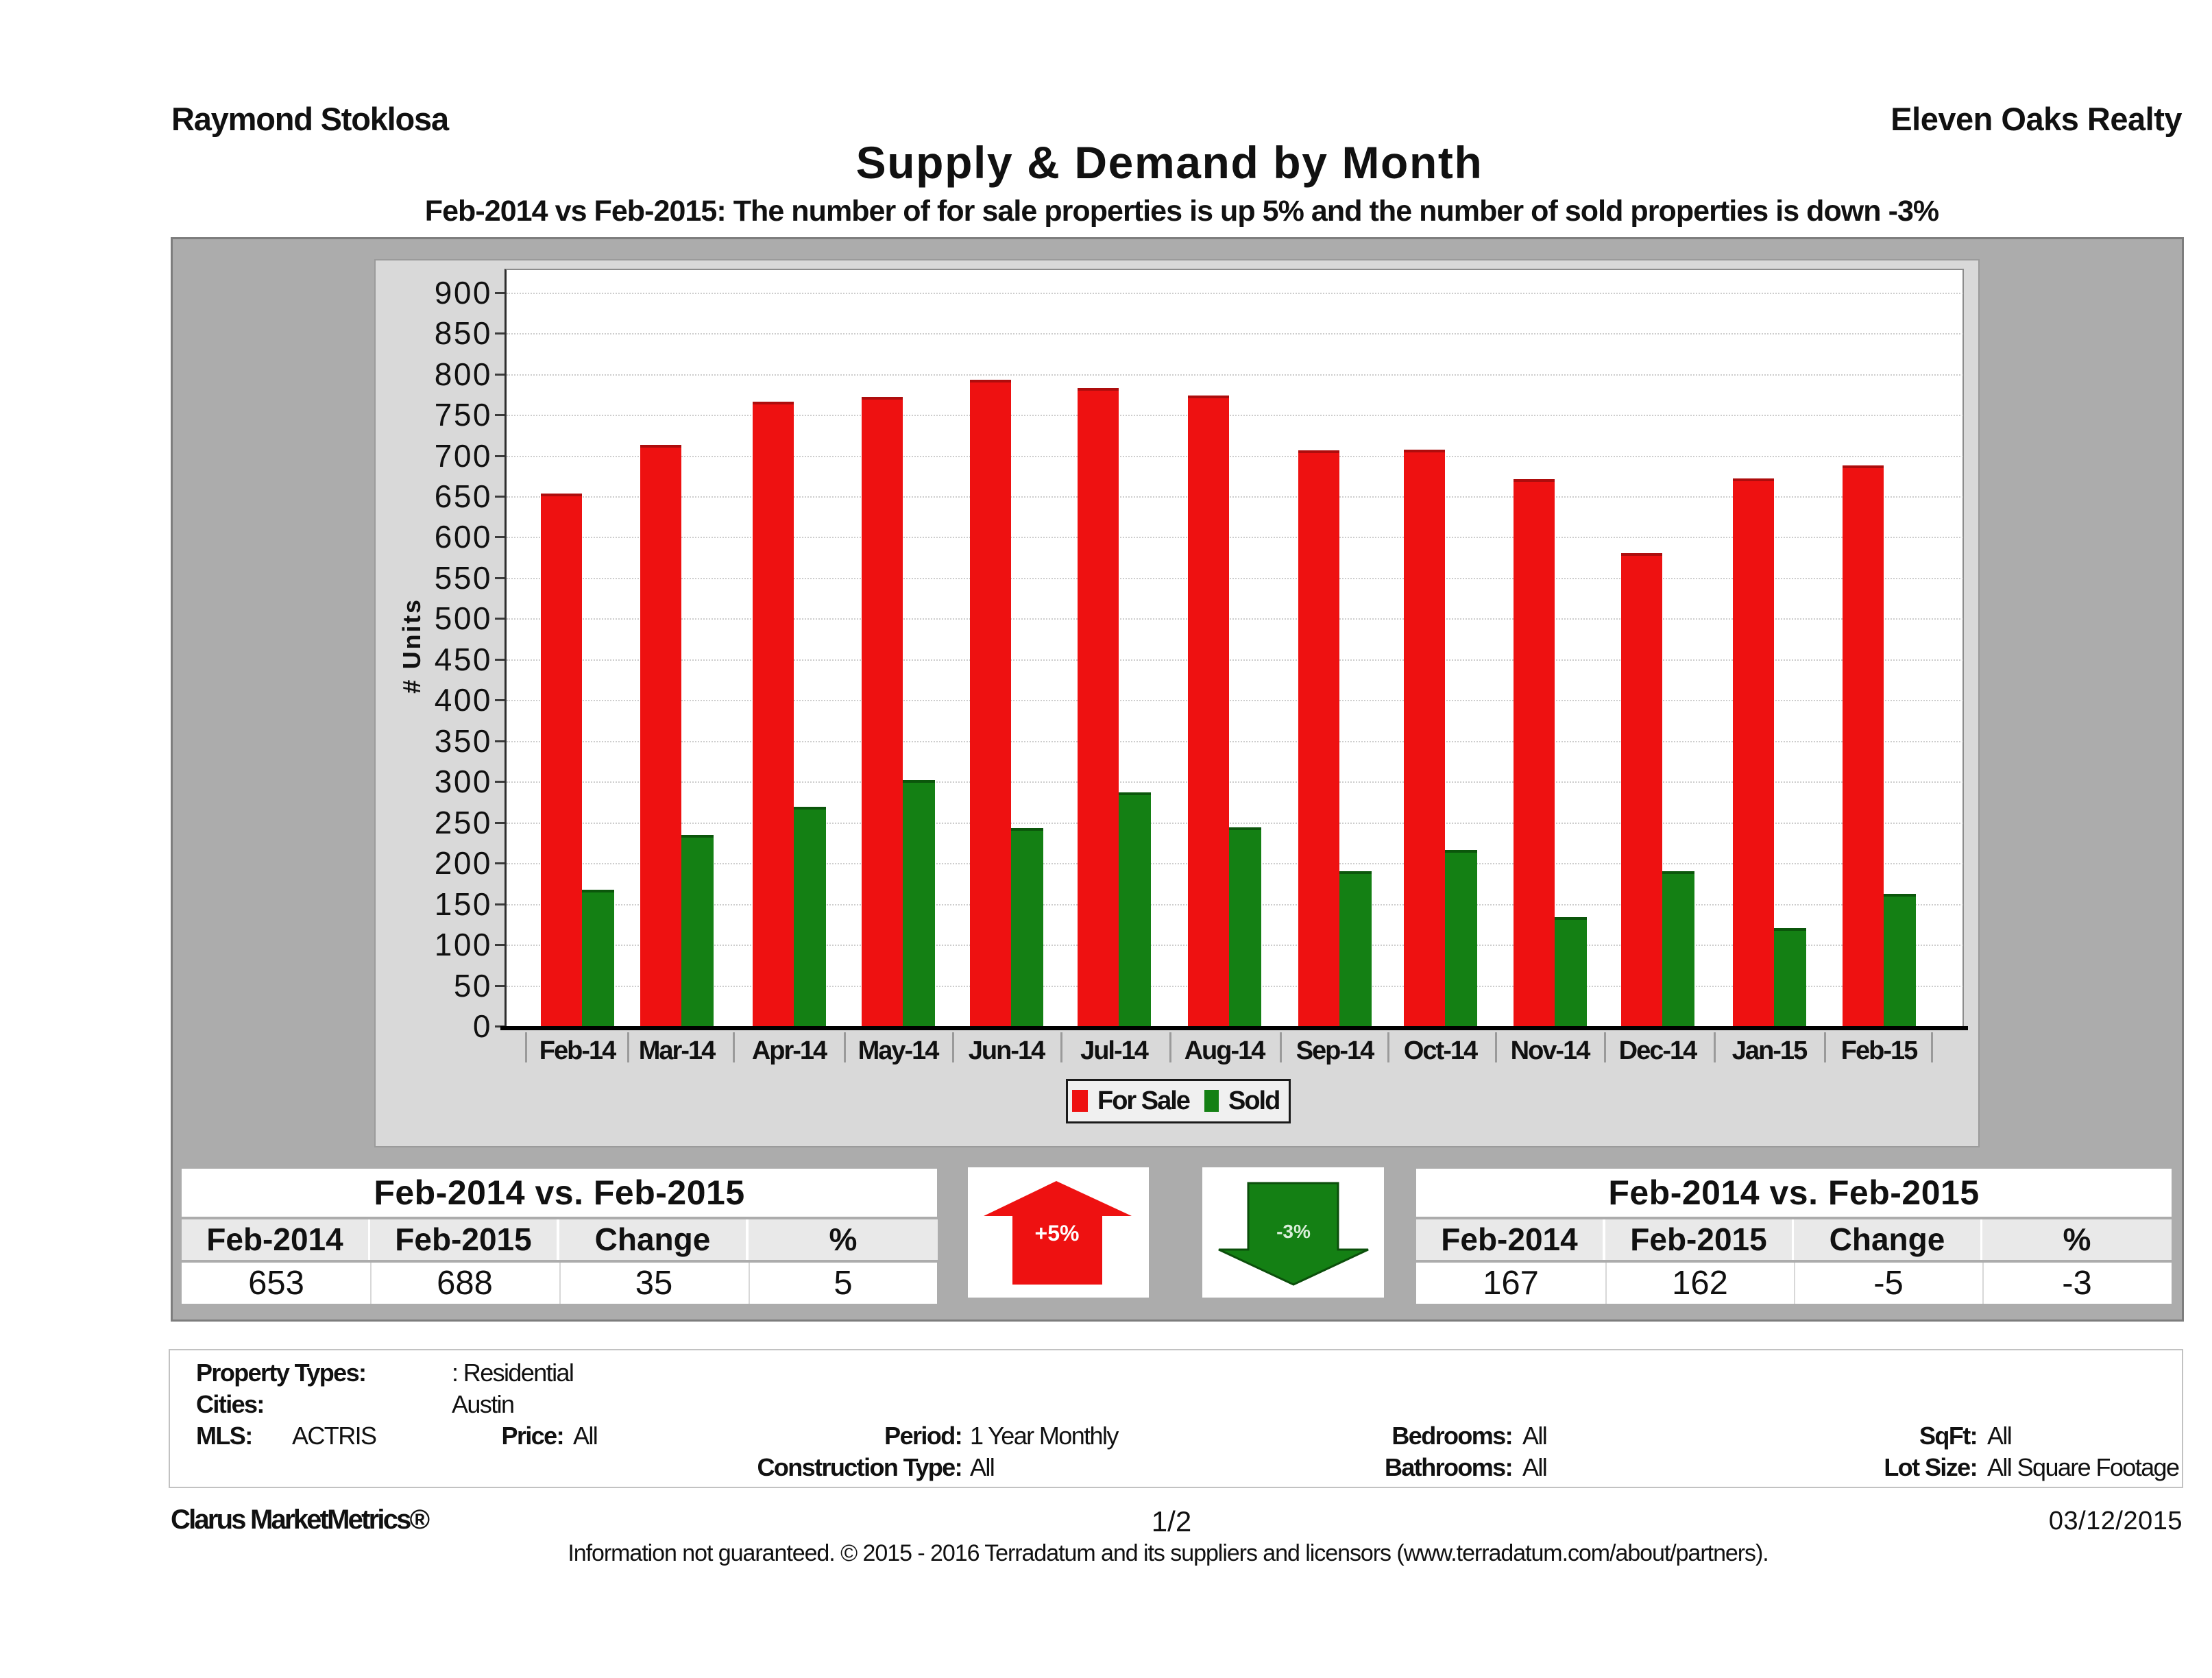  I want to click on svg-text: -3%, so click(1293, 1231).